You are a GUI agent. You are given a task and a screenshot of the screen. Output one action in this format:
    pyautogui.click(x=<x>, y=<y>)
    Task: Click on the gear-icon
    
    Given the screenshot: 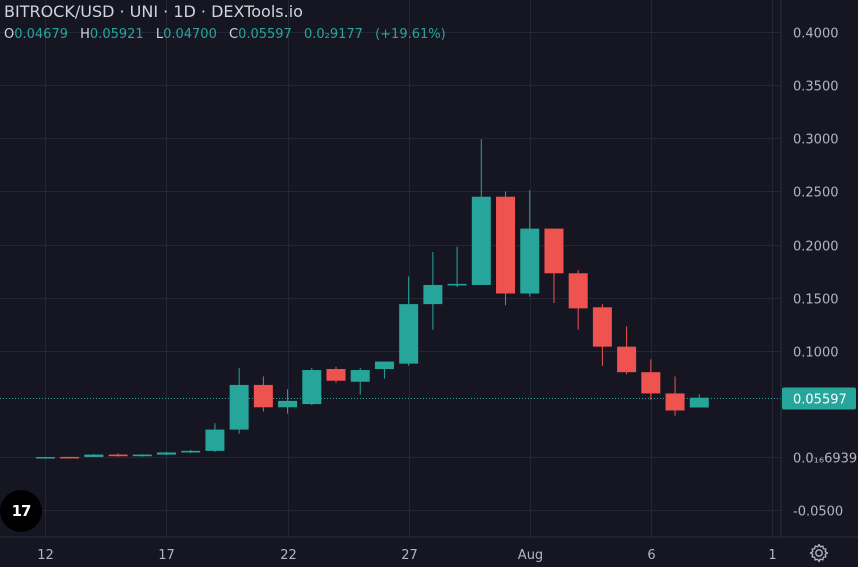 What is the action you would take?
    pyautogui.click(x=819, y=553)
    